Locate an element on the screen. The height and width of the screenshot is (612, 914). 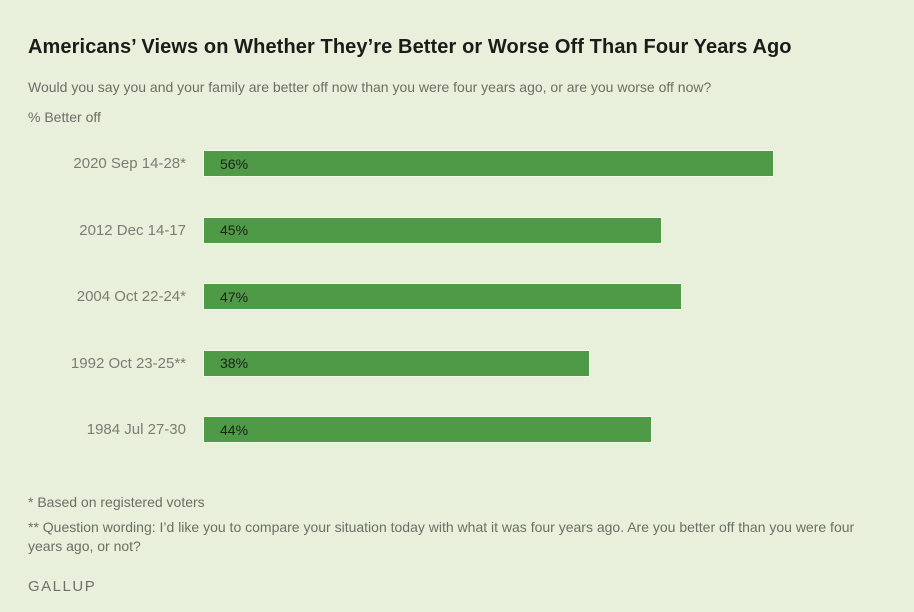
chart-row: 2012 Dec 14-17 45% is located at coordinates (457, 230).